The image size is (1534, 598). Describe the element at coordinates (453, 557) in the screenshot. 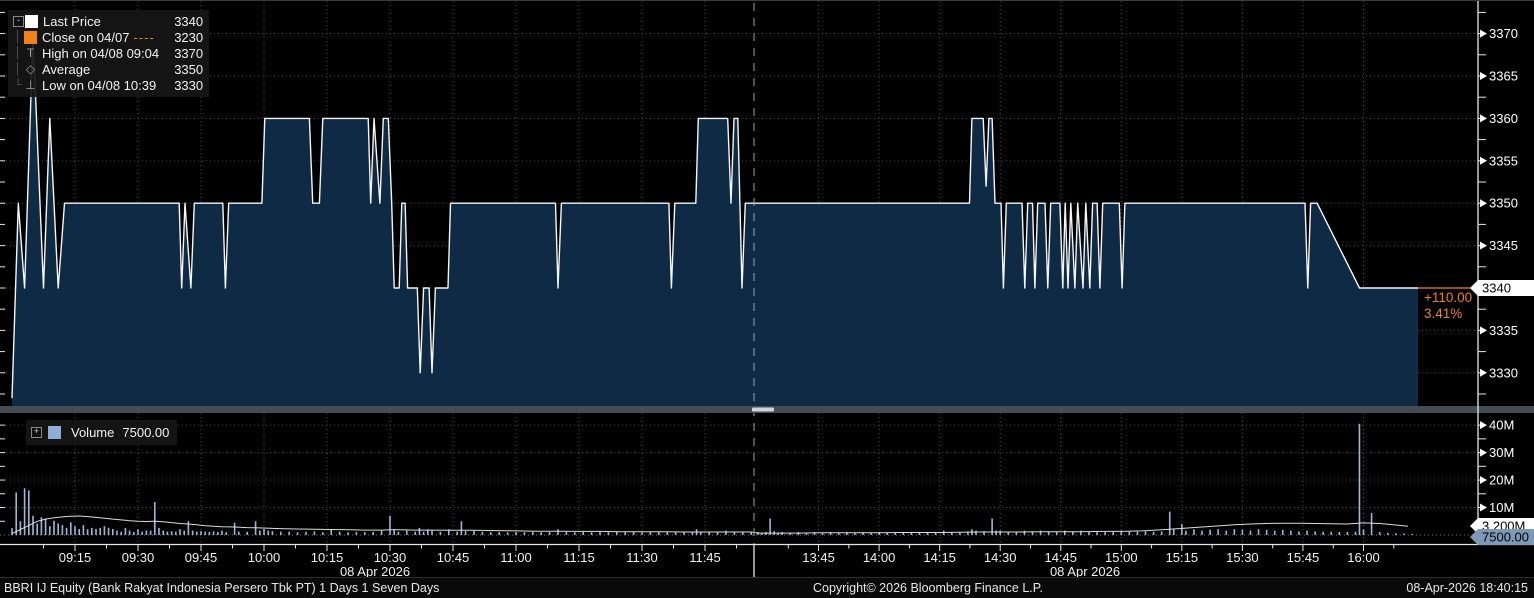

I see `time-tick-label: 10:45` at that location.